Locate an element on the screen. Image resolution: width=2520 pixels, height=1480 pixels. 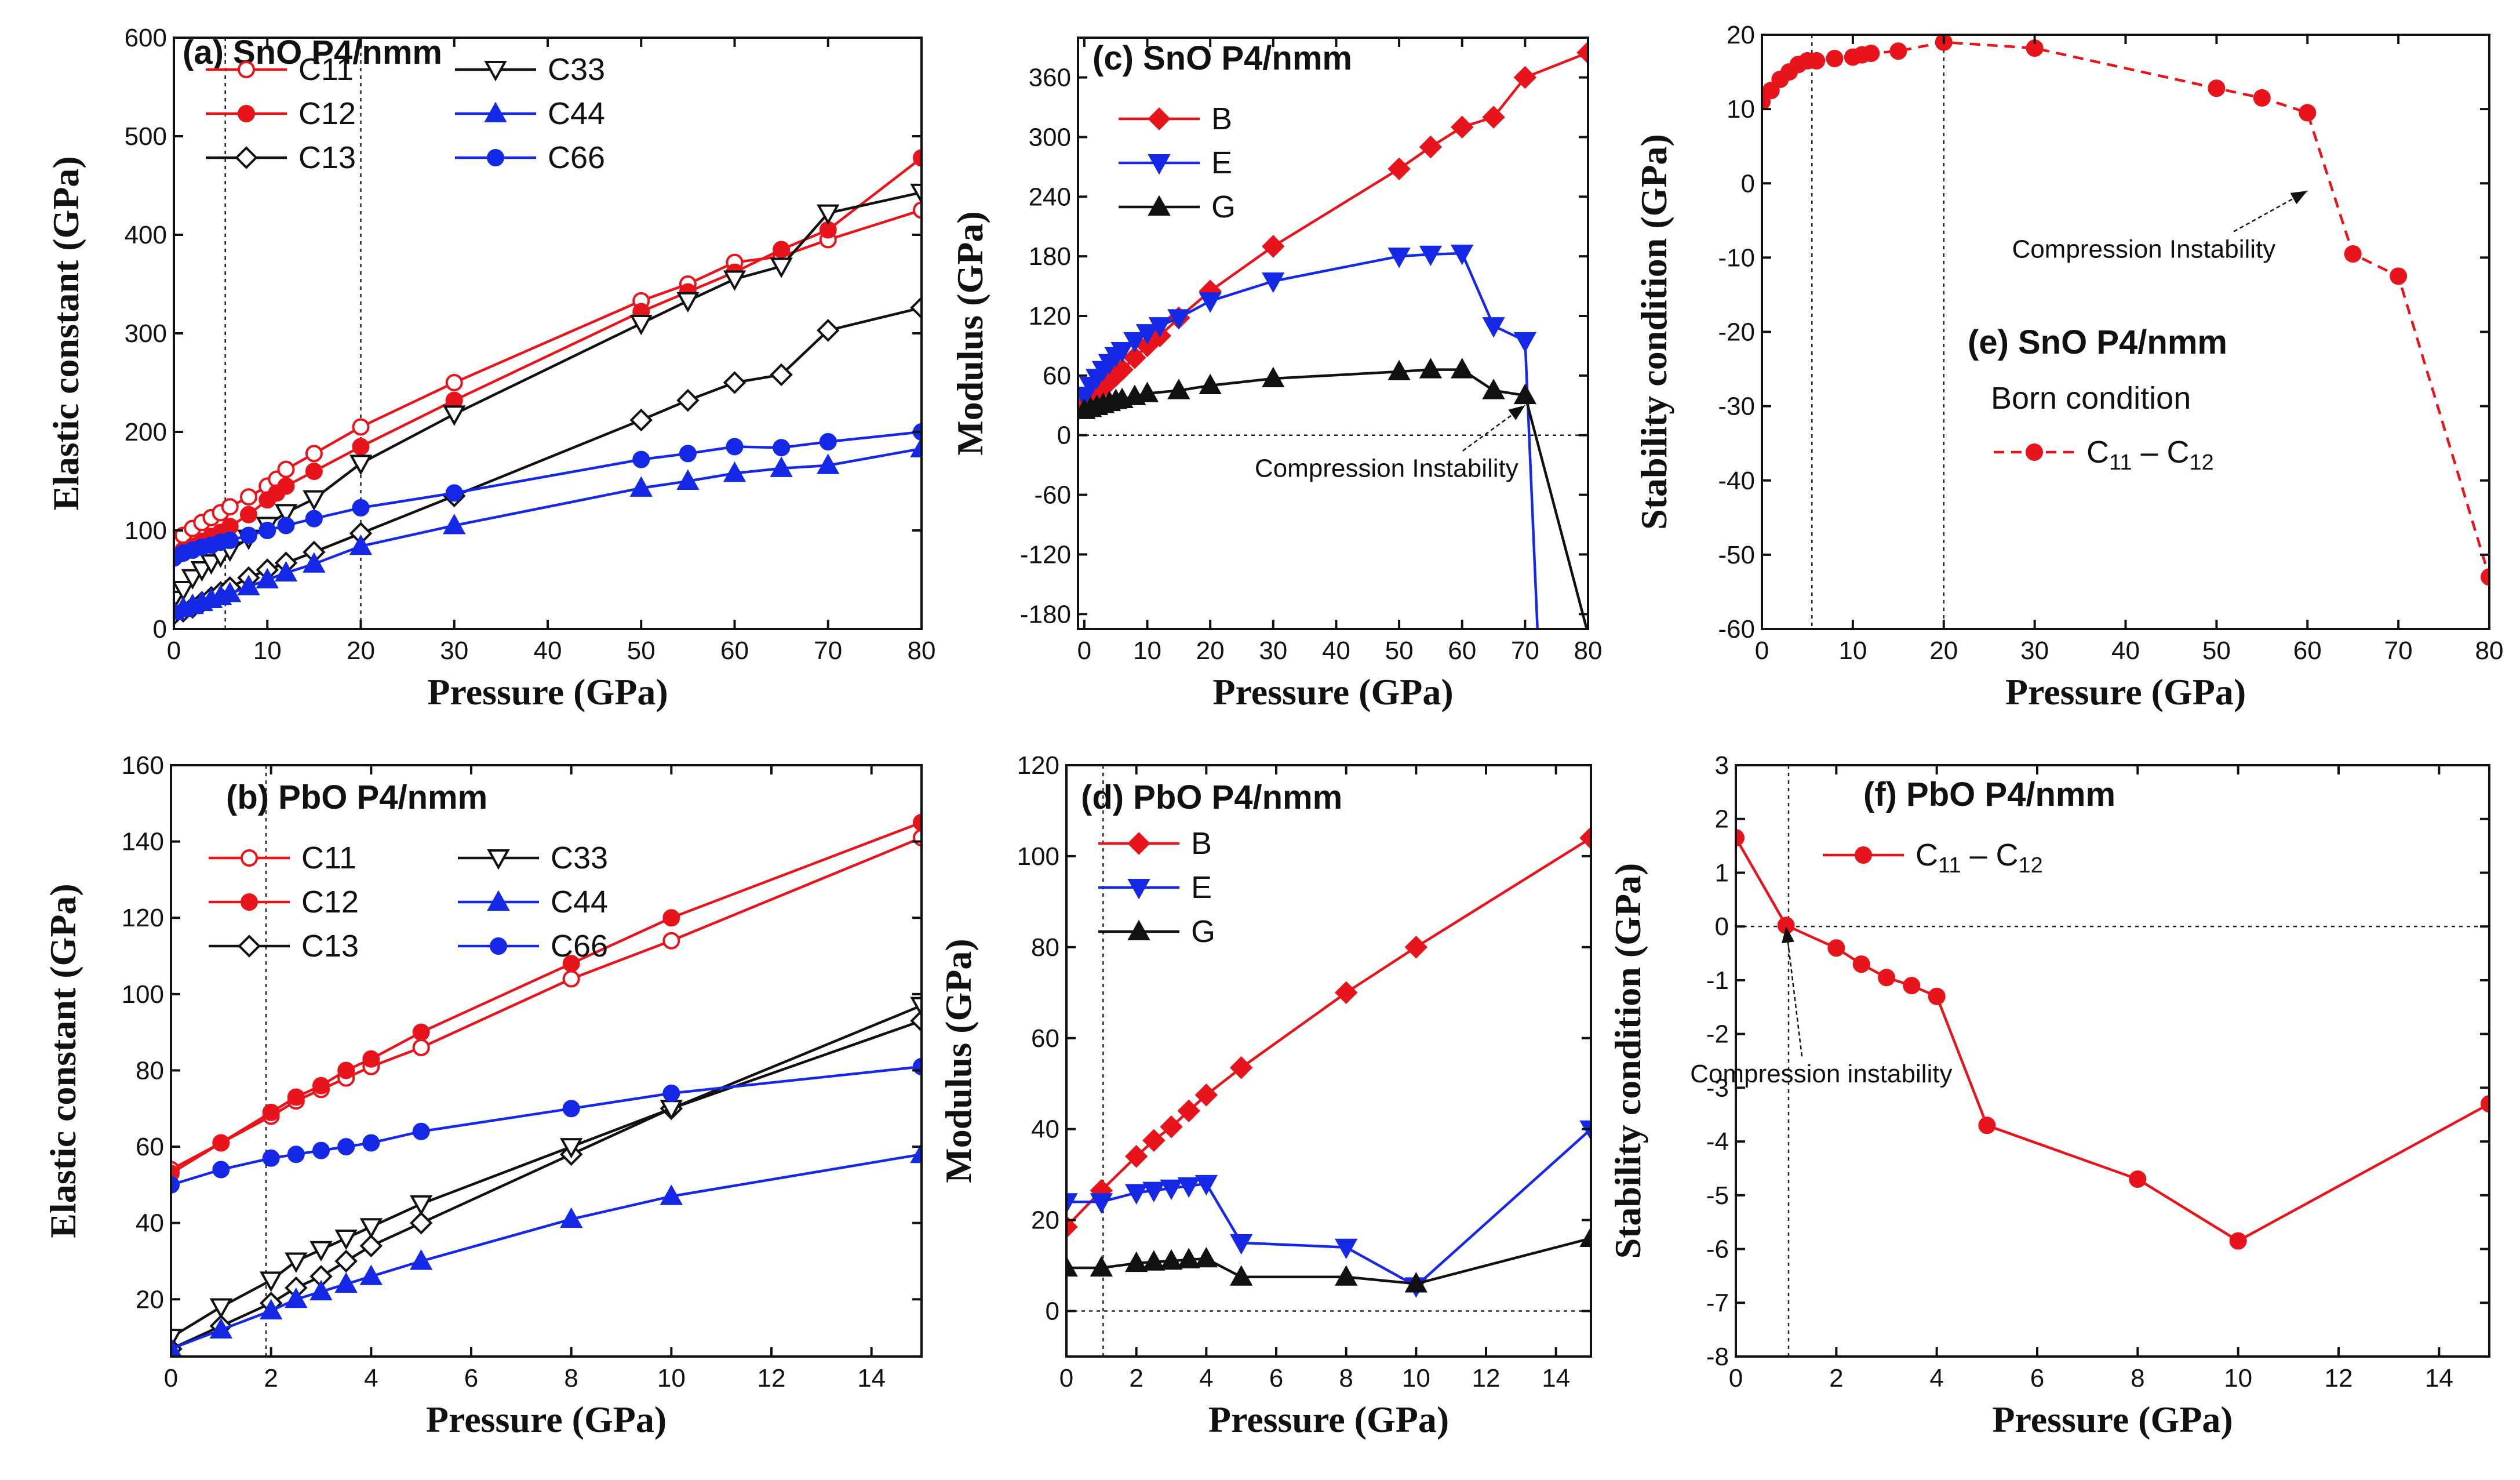
x-tick-label: 0 is located at coordinates (1736, 1378).